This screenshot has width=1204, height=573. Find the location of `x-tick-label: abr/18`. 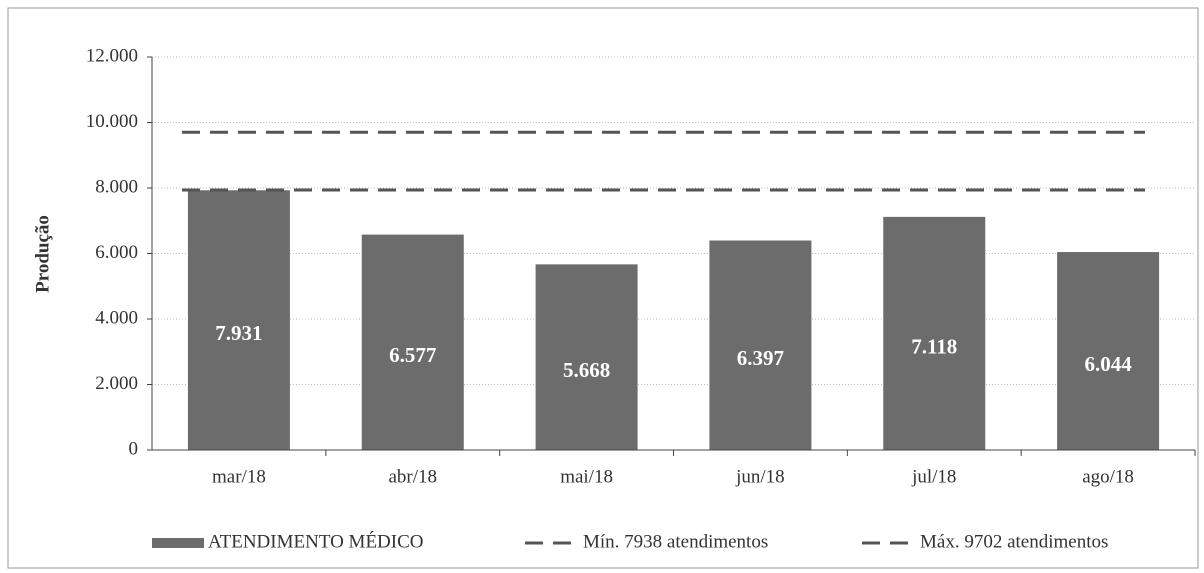

x-tick-label: abr/18 is located at coordinates (412, 476).